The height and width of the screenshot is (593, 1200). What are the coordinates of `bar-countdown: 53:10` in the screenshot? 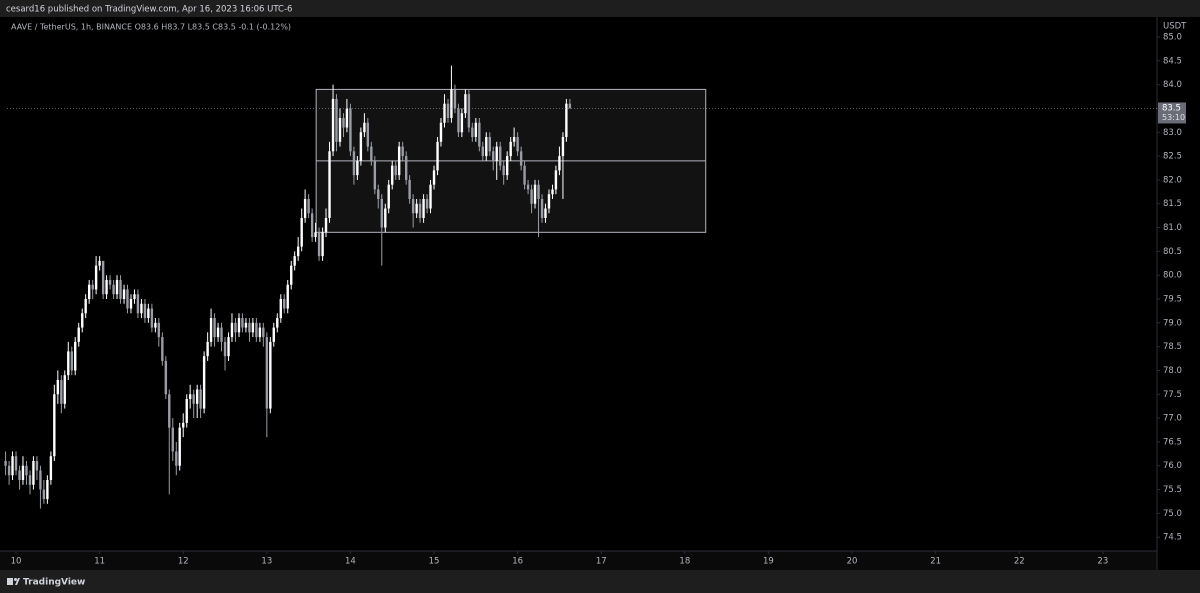 It's located at (1173, 117).